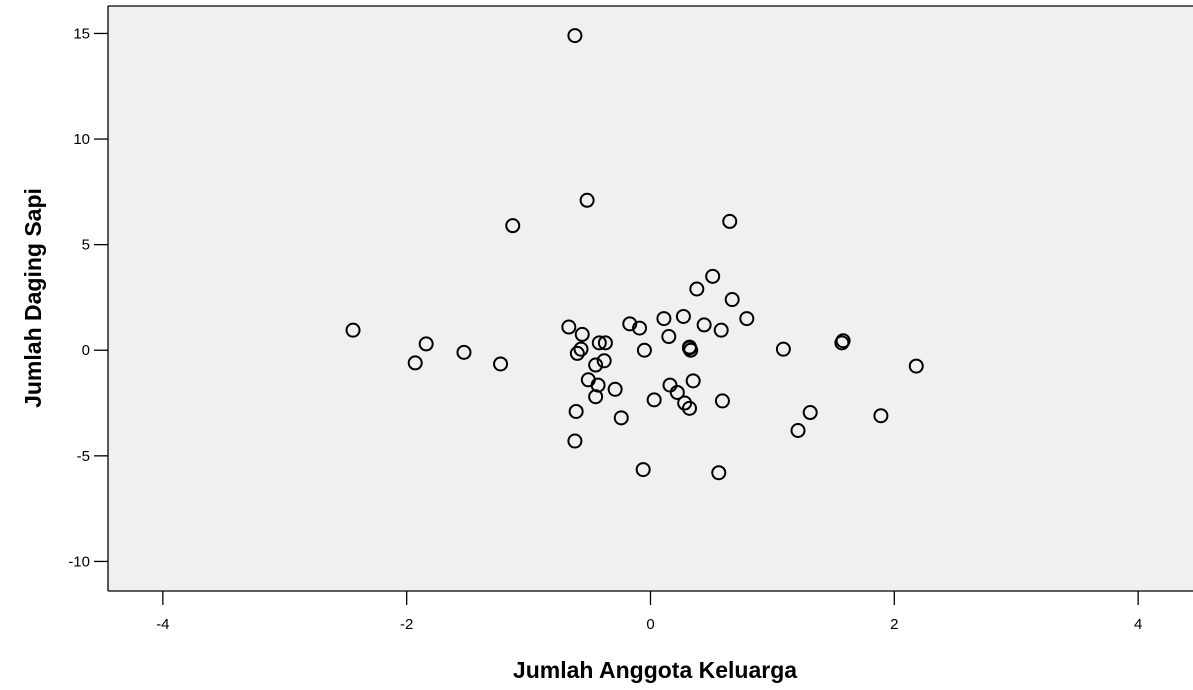 The image size is (1193, 690). I want to click on y-axis-title: Jumlah Daging Sapi, so click(33, 298).